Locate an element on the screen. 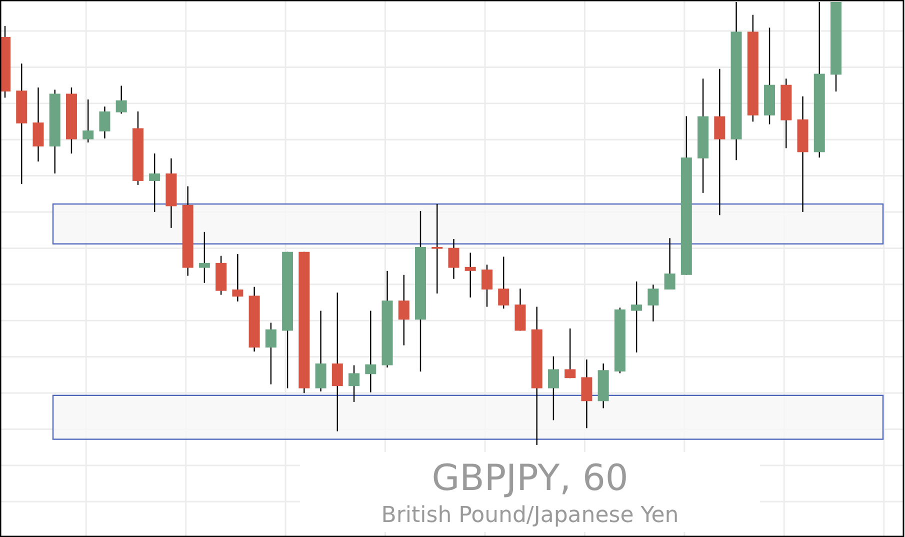  text: GBPJPY, 60 is located at coordinates (530, 478).